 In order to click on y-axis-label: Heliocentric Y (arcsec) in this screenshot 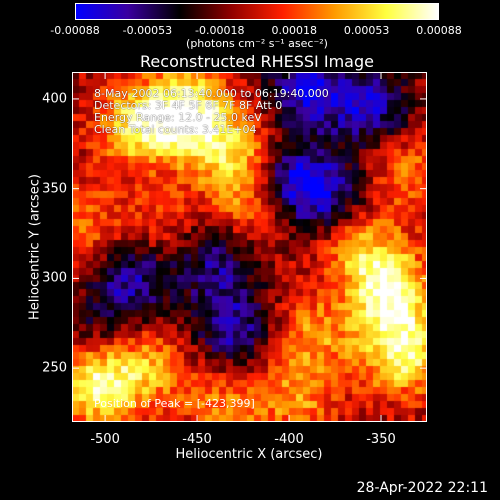, I will do `click(35, 247)`.